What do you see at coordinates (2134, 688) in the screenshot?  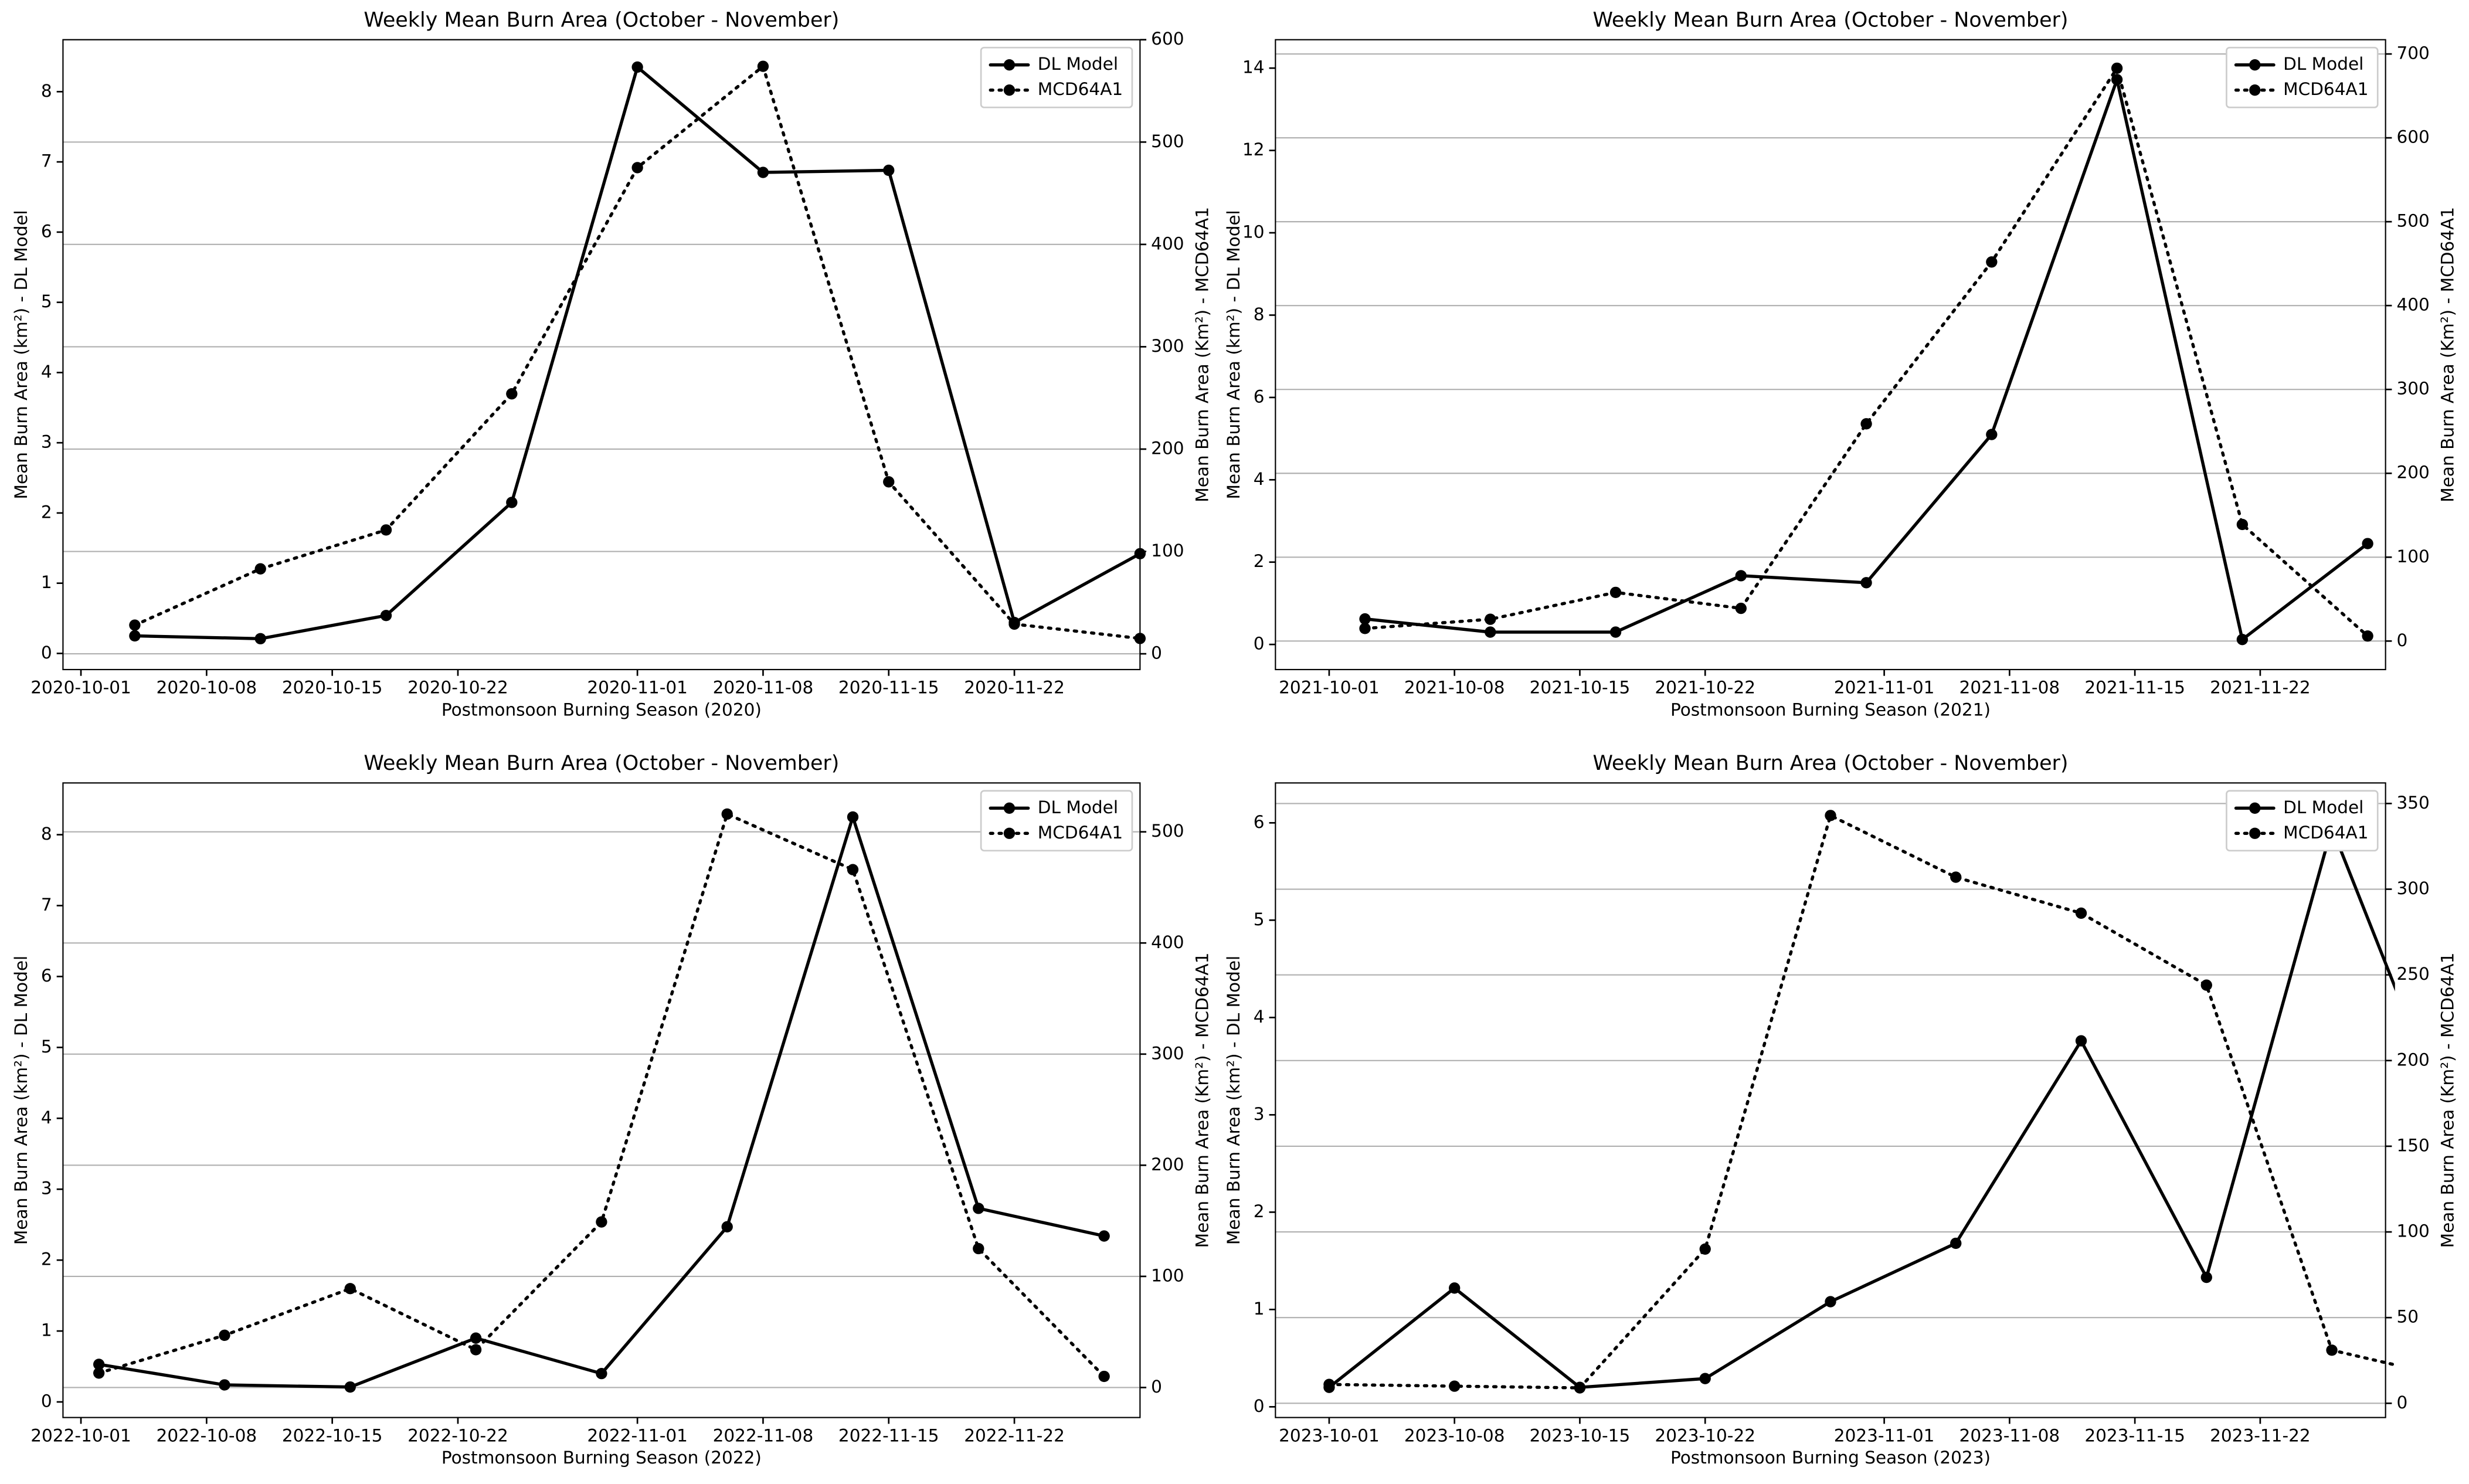 I see `x-tick-label: 2021-11-15` at bounding box center [2134, 688].